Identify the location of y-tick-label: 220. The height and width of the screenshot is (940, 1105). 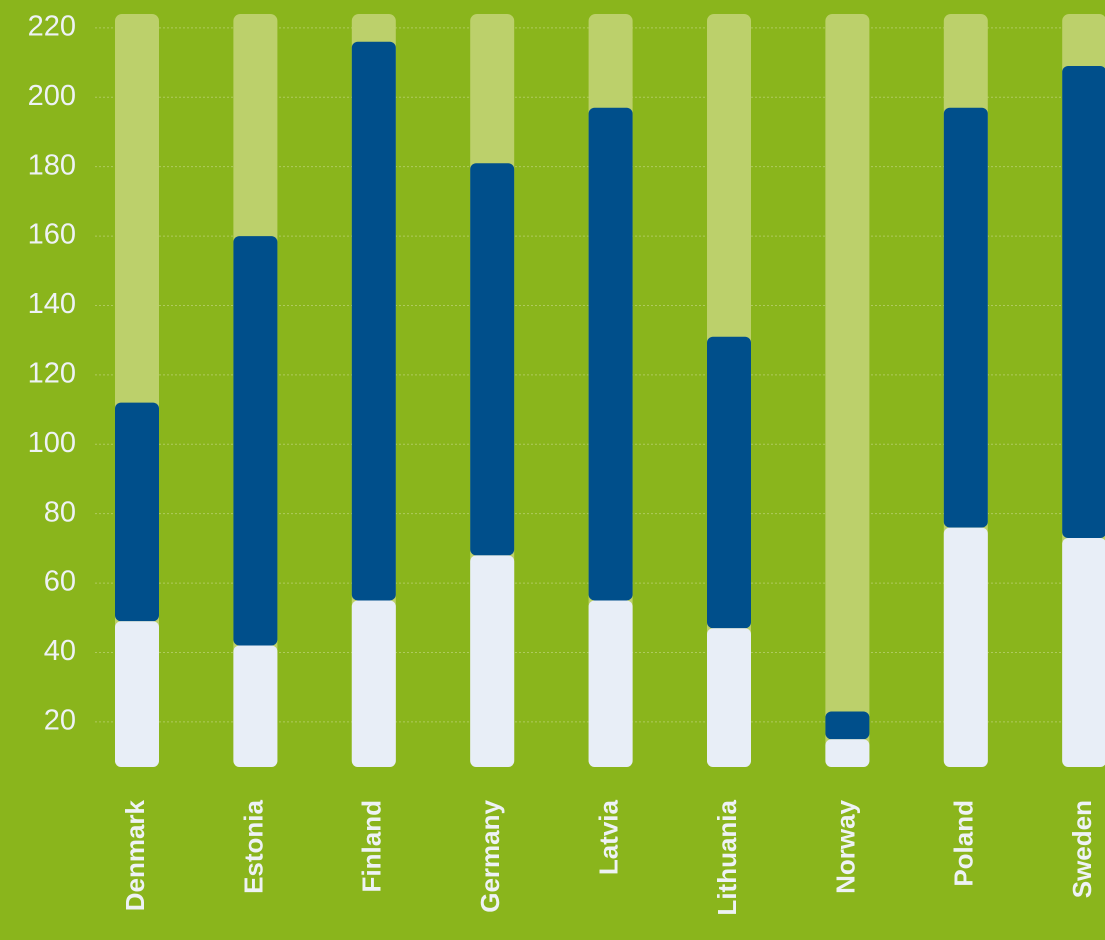
(52, 27).